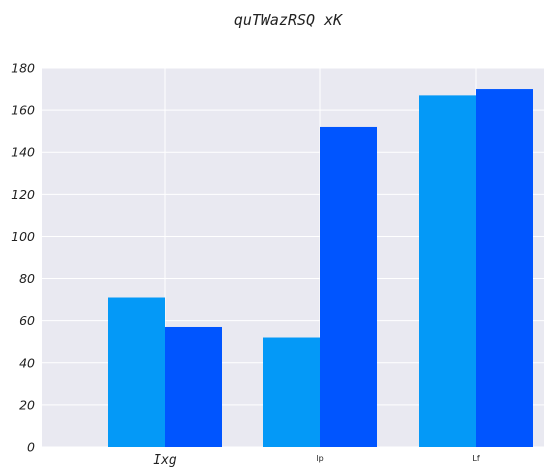  I want to click on bar-series1-ixg, so click(136, 372).